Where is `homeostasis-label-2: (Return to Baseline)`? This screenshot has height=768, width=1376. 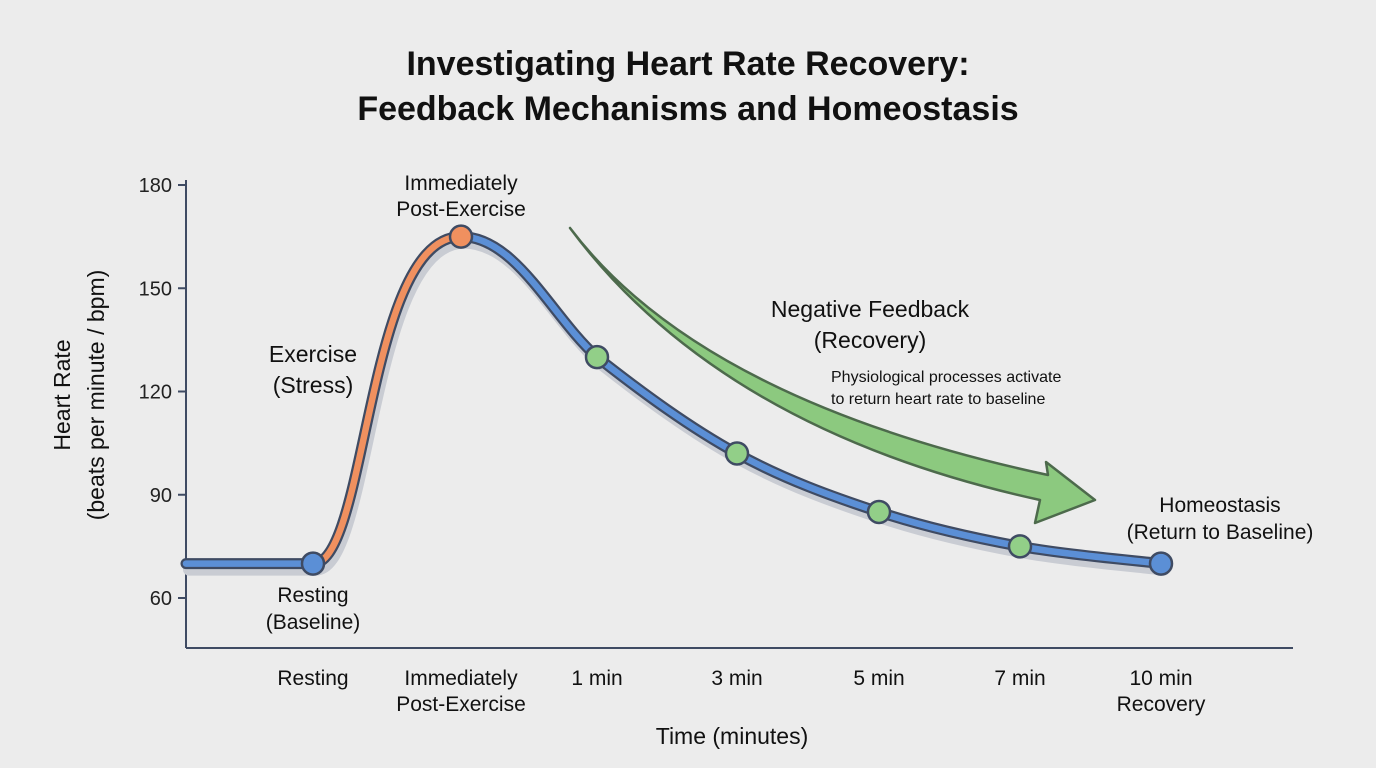 homeostasis-label-2: (Return to Baseline) is located at coordinates (1220, 532).